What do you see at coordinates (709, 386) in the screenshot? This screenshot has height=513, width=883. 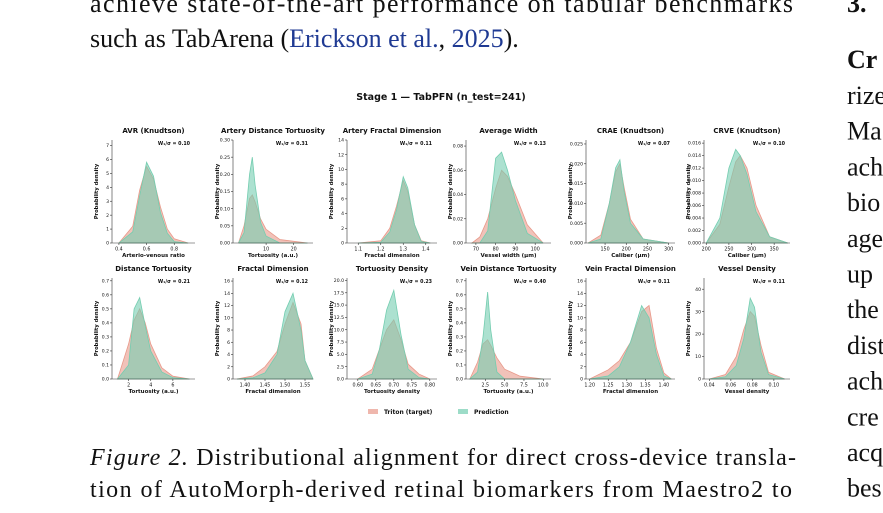 I see `x-tick-label: 0.04` at bounding box center [709, 386].